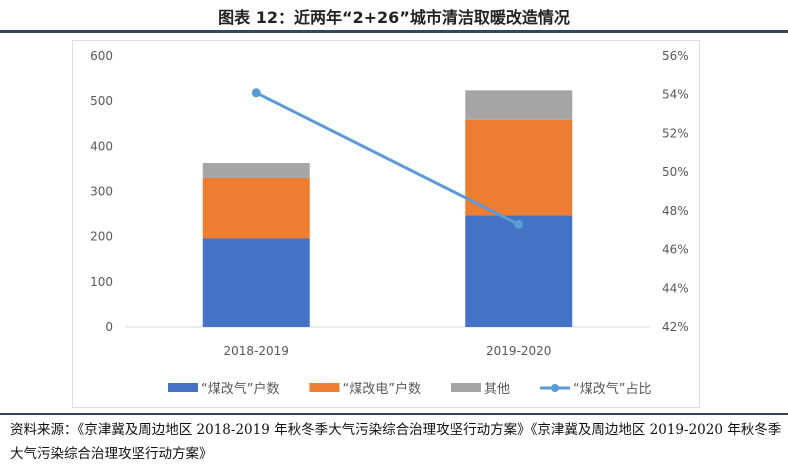 This screenshot has height=471, width=788. Describe the element at coordinates (101, 101) in the screenshot. I see `y-tick-label: 500` at that location.